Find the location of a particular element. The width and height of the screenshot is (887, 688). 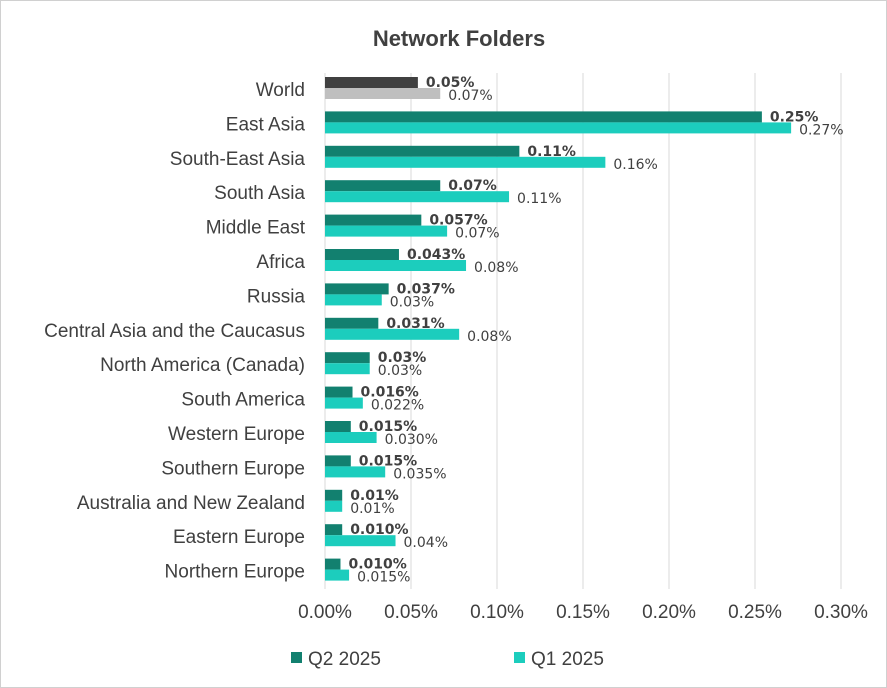

data-label-q2: 0.05% is located at coordinates (450, 83).